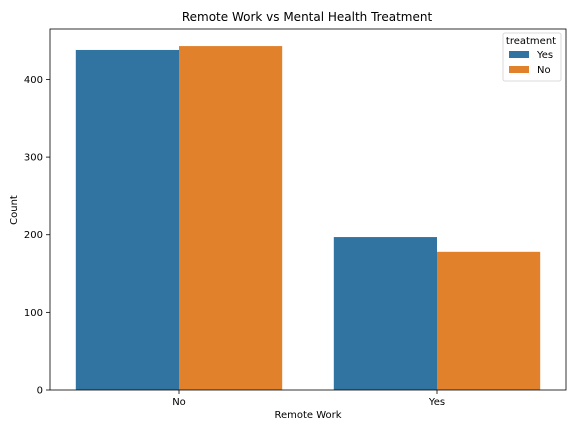 The width and height of the screenshot is (576, 432). I want to click on legend-swatch-yes, so click(519, 54).